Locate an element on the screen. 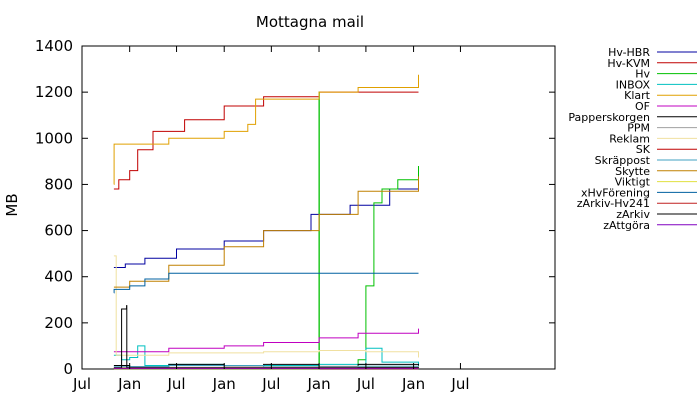  legend-label: SK is located at coordinates (643, 149).